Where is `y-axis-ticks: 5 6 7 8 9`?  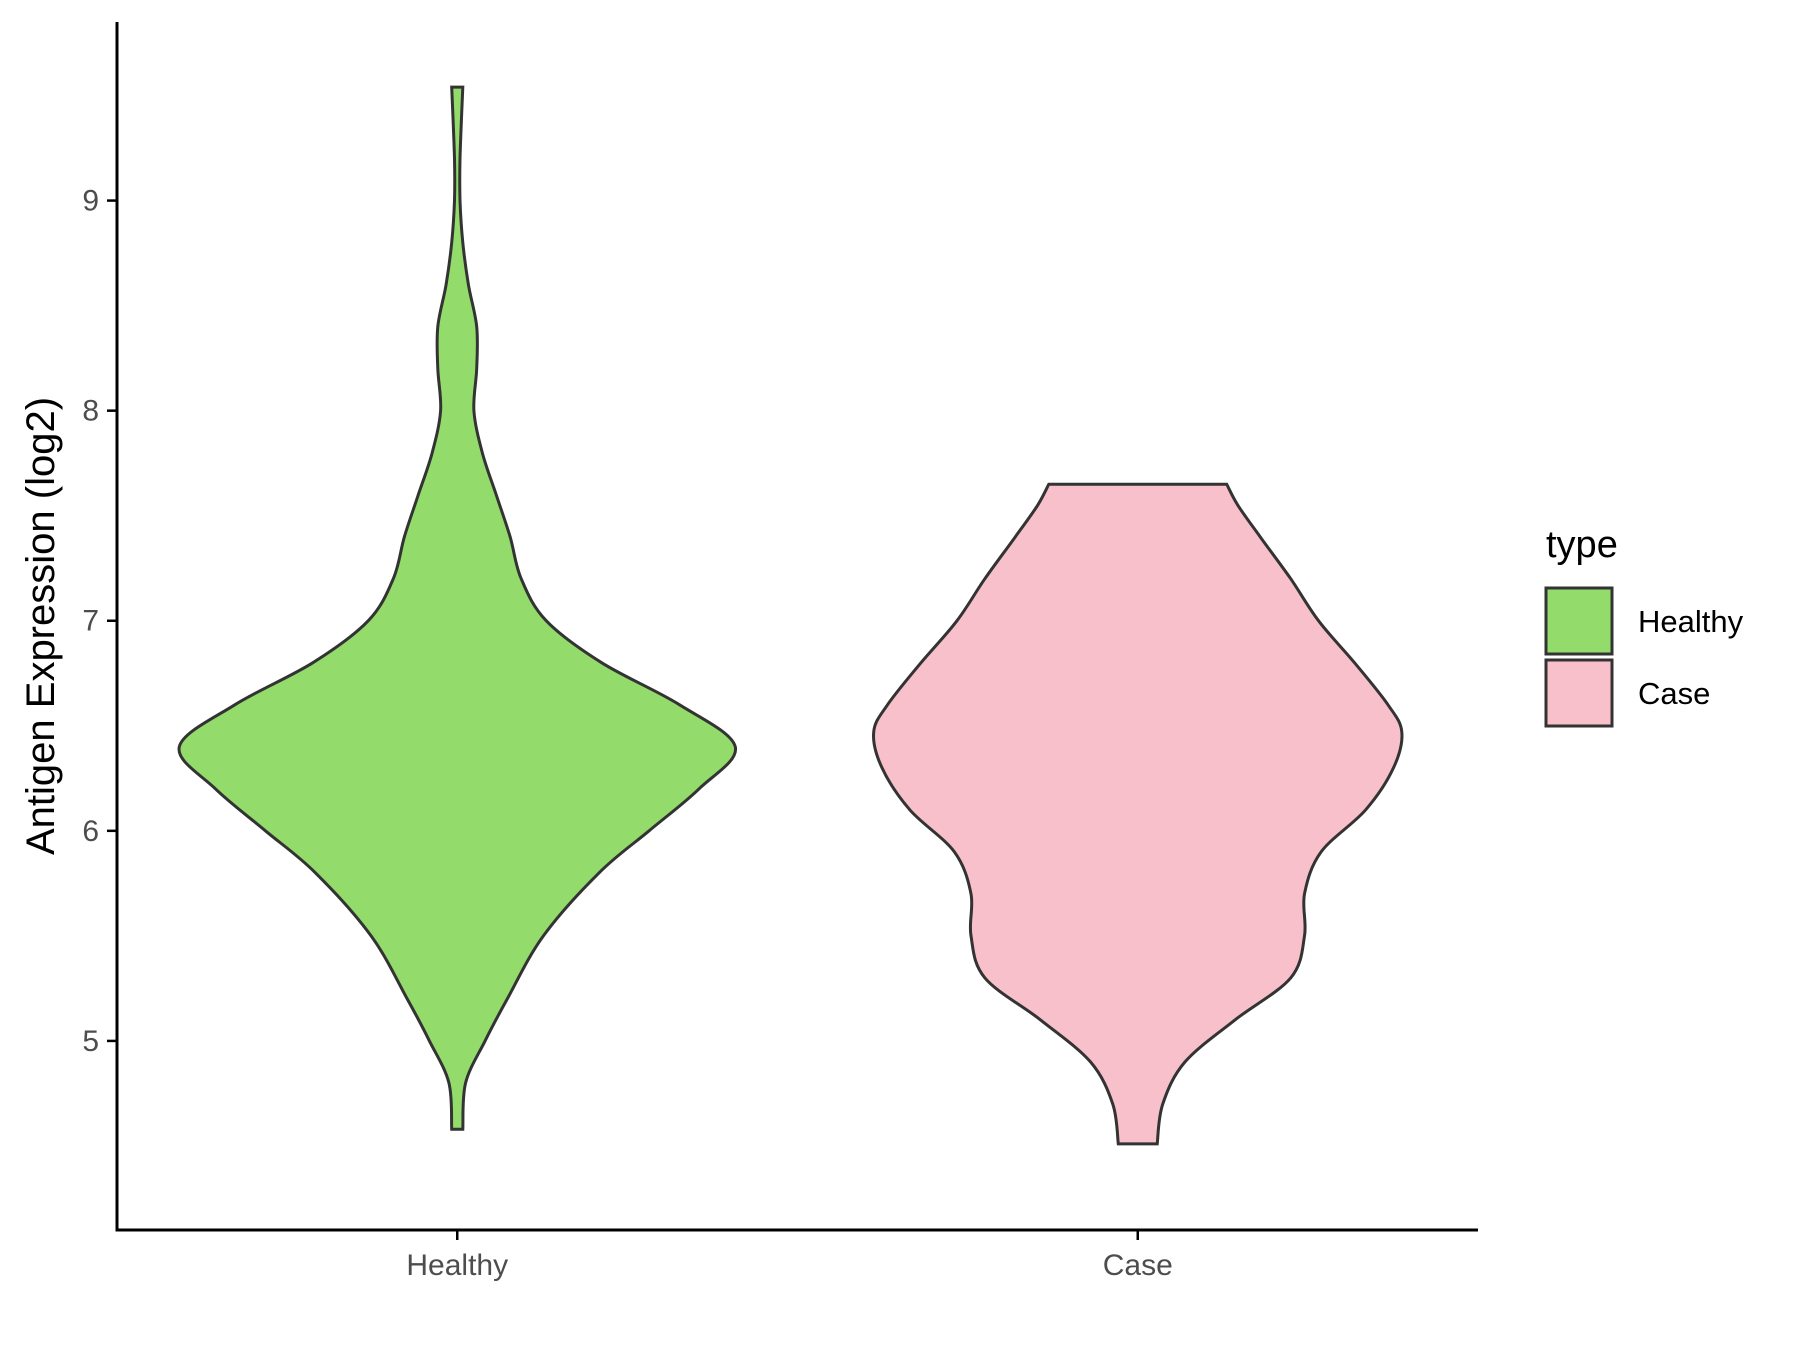
y-axis-ticks: 5 6 7 8 9 is located at coordinates (99, 621).